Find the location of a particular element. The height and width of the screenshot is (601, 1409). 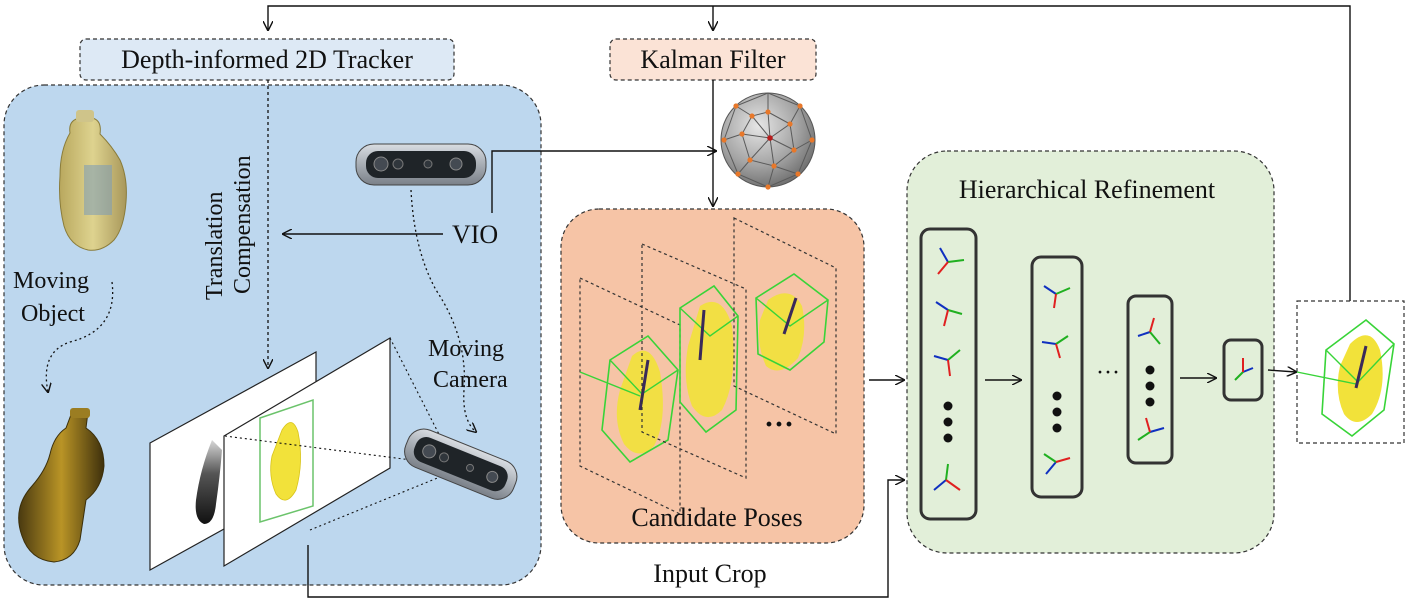

kalman-label: Kalman Filter is located at coordinates (712, 59).